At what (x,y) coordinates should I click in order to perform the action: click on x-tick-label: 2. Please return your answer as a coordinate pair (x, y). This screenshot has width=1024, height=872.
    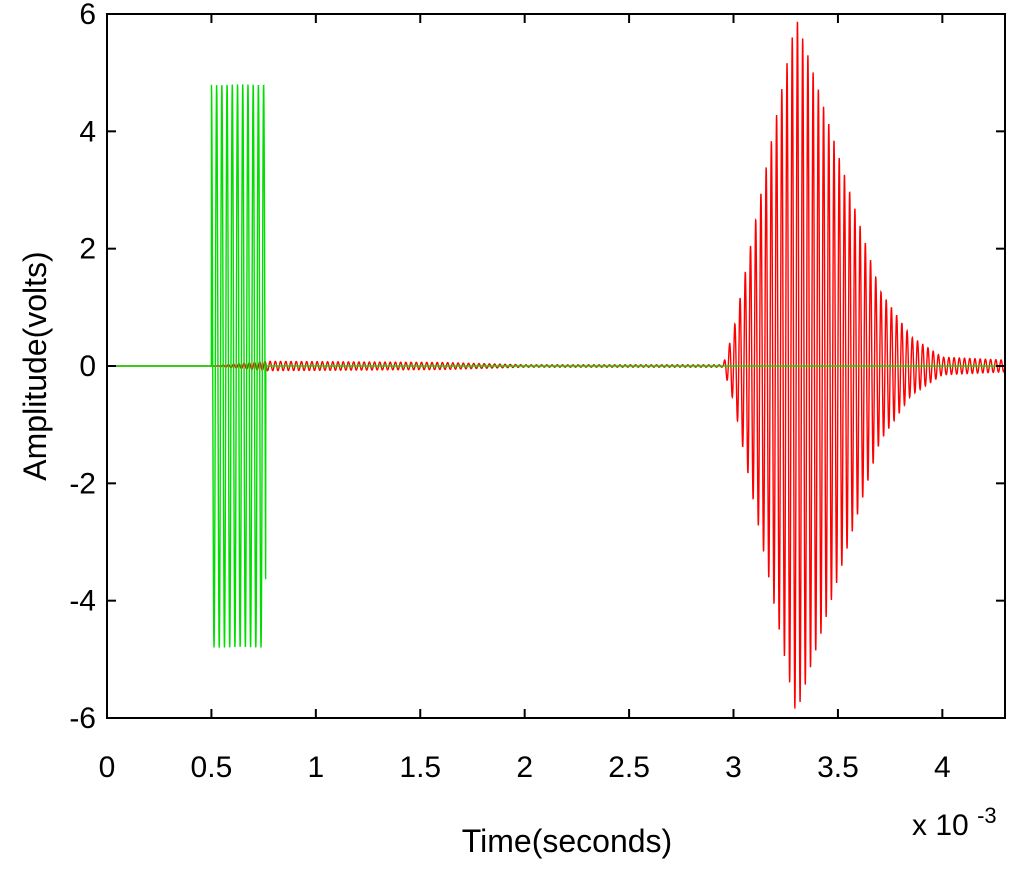
    Looking at the image, I should click on (524, 767).